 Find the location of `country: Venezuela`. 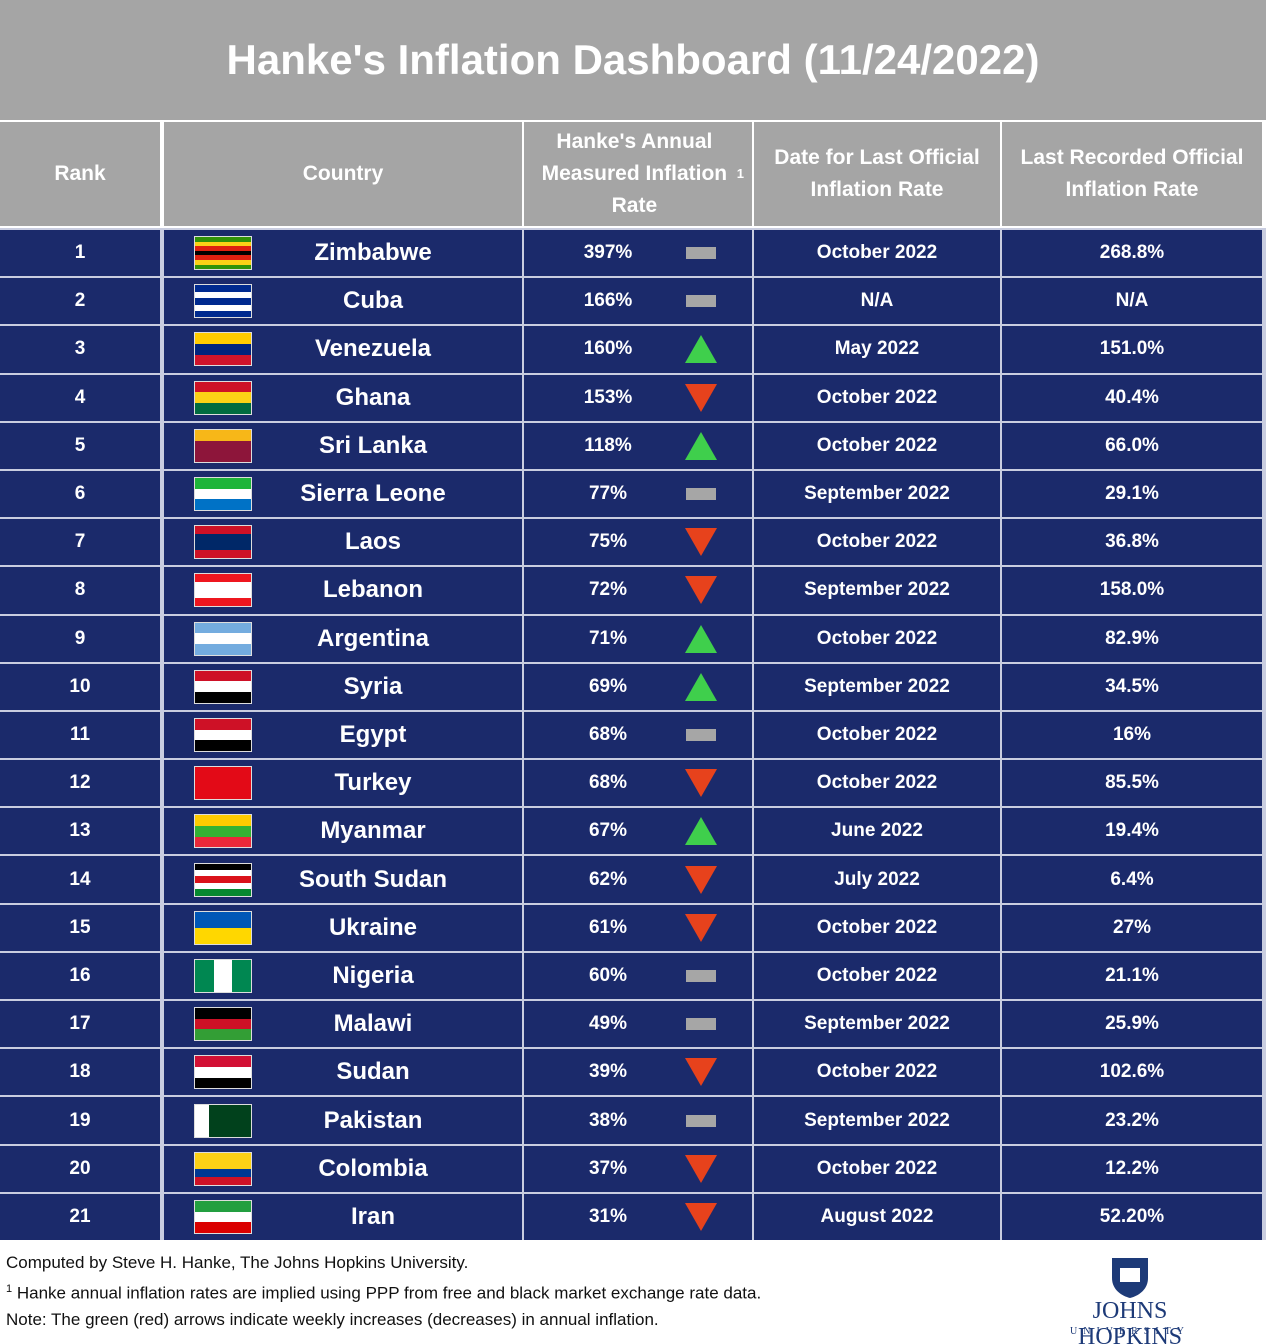

country: Venezuela is located at coordinates (373, 349).